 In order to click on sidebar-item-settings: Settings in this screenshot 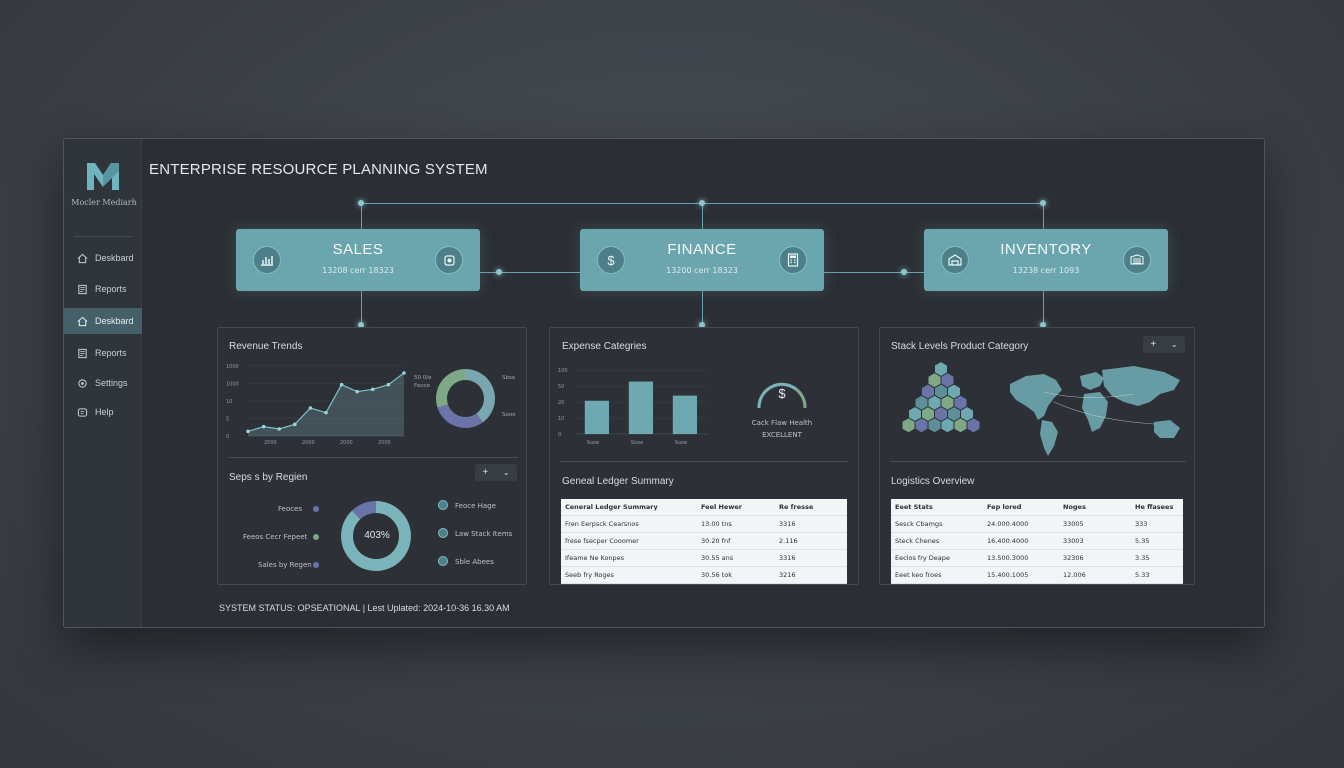, I will do `click(103, 383)`.